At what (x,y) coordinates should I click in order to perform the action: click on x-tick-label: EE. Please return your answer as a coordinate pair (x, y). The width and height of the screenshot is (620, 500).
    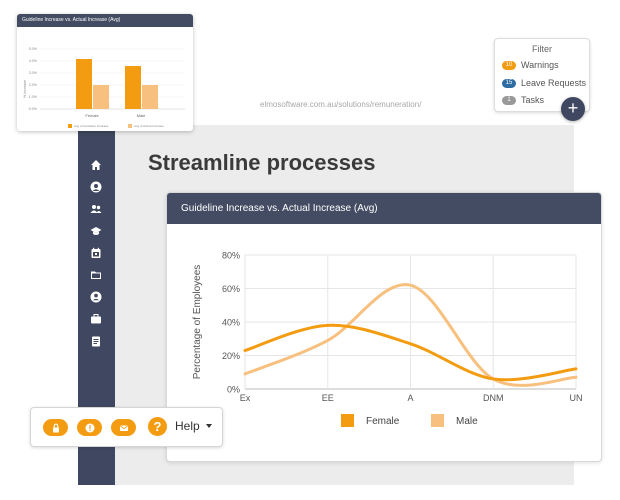
    Looking at the image, I should click on (328, 398).